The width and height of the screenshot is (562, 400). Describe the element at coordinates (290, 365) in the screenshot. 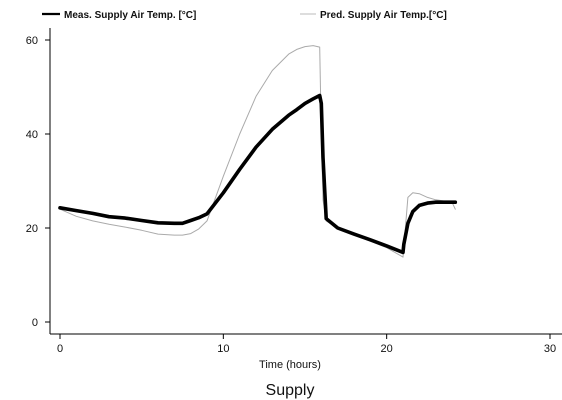

I see `x-axis-label: Time (hours)` at that location.